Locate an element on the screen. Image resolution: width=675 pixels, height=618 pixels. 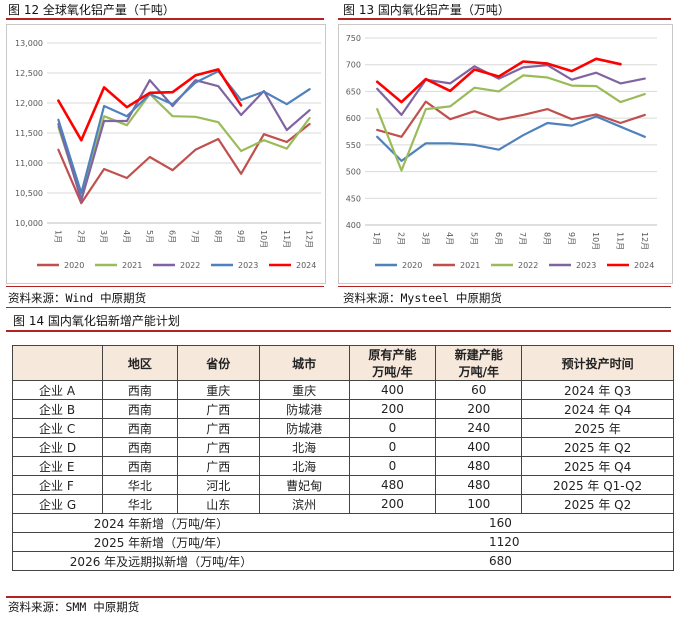
y-tick-label: 500 is located at coordinates (353, 172).